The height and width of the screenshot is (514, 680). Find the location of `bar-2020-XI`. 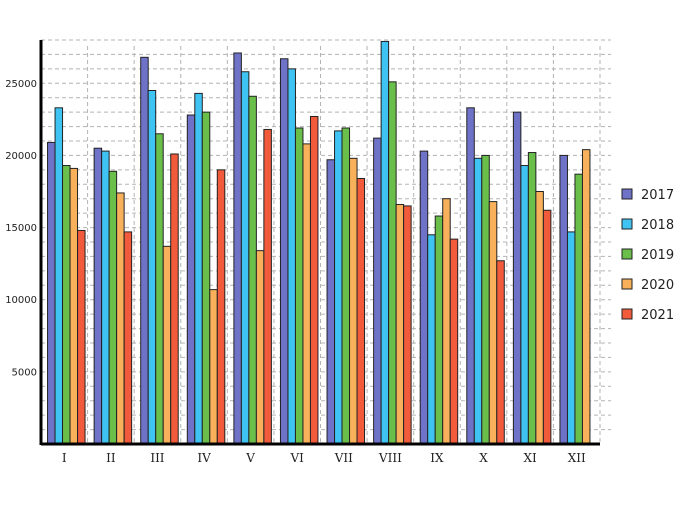

bar-2020-XI is located at coordinates (539, 318).